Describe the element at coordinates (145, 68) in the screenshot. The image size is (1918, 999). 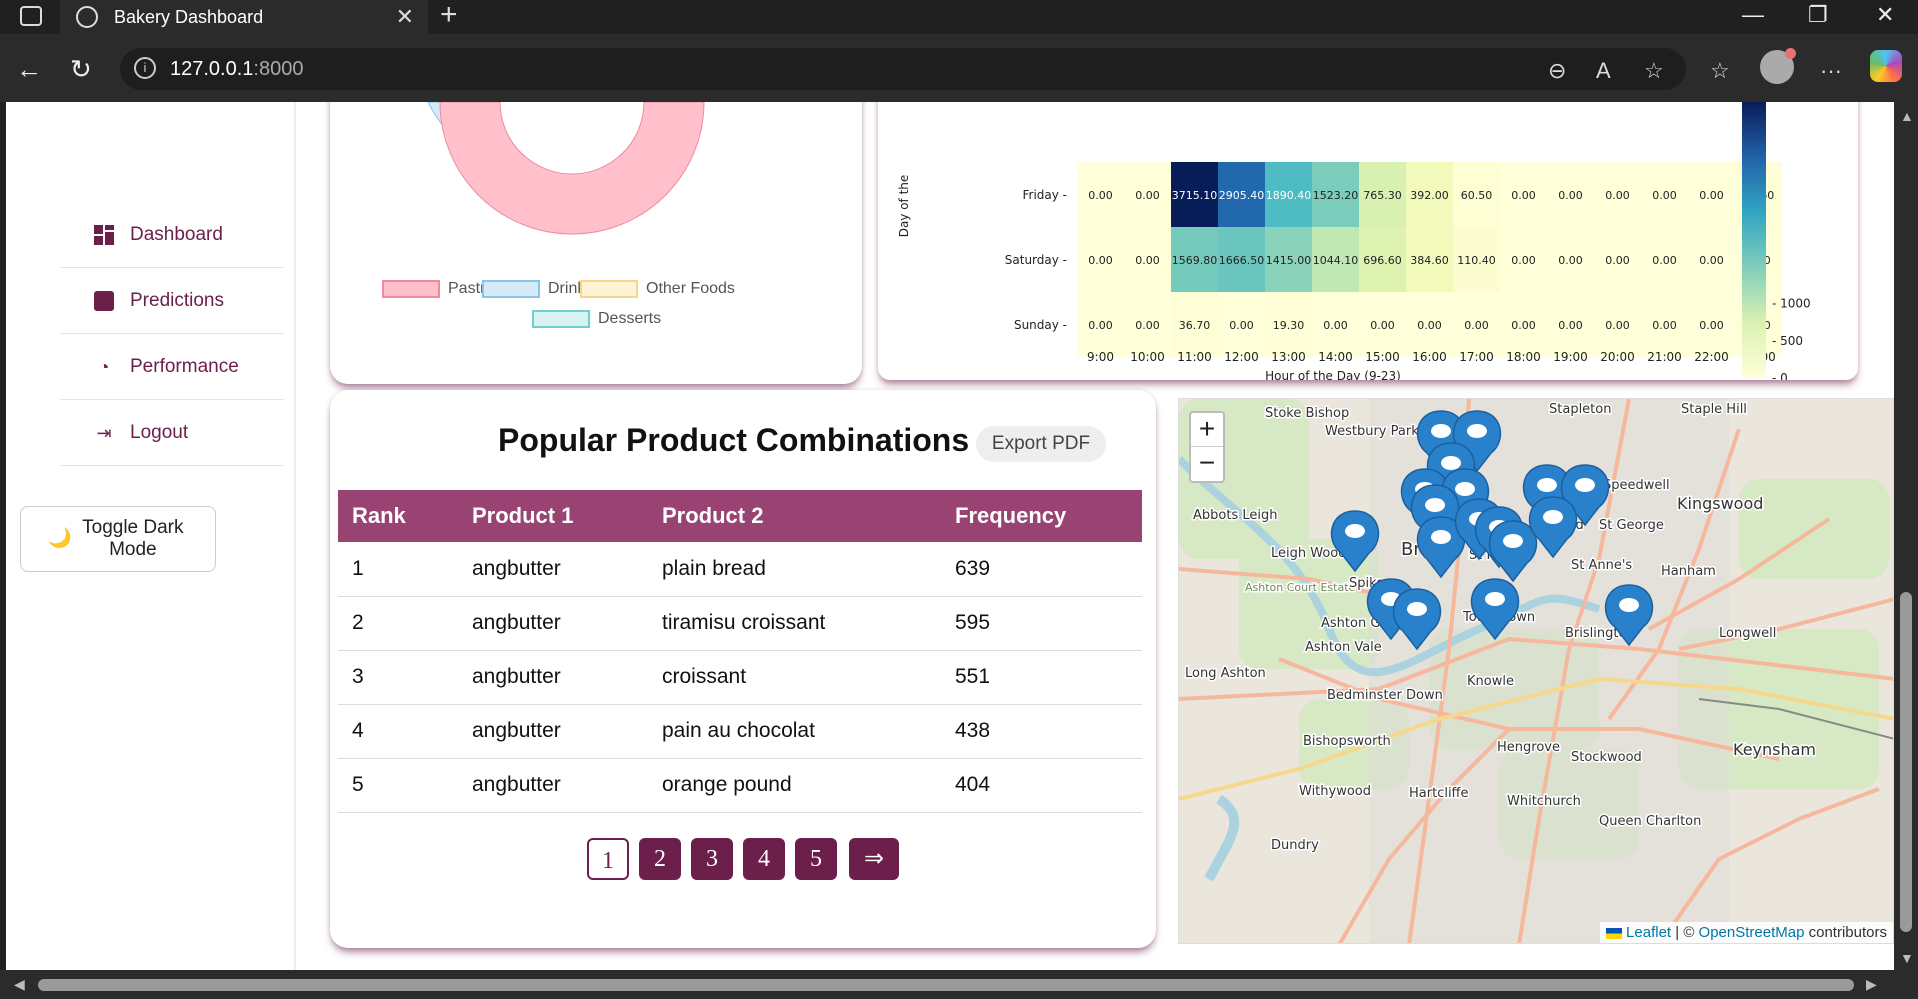
I see `site-info-icon: i` at that location.